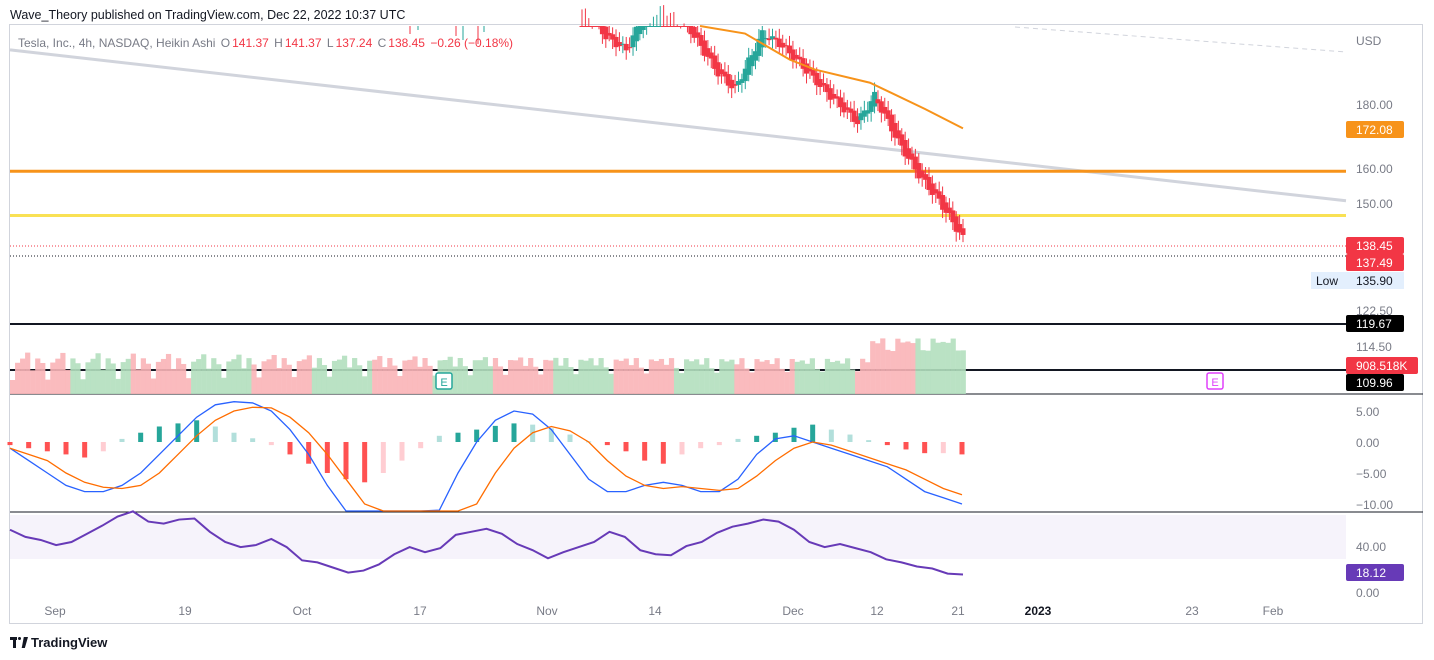 The image size is (1434, 660). Describe the element at coordinates (55, 611) in the screenshot. I see `time-tick-label: Sep` at that location.